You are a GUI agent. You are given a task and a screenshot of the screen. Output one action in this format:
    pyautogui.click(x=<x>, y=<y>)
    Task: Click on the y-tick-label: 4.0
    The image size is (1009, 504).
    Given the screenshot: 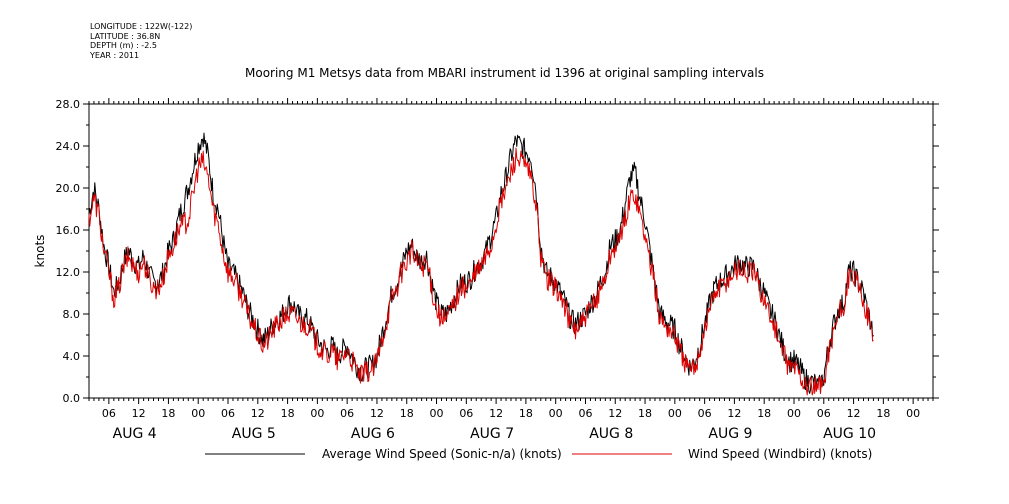 What is the action you would take?
    pyautogui.click(x=72, y=356)
    